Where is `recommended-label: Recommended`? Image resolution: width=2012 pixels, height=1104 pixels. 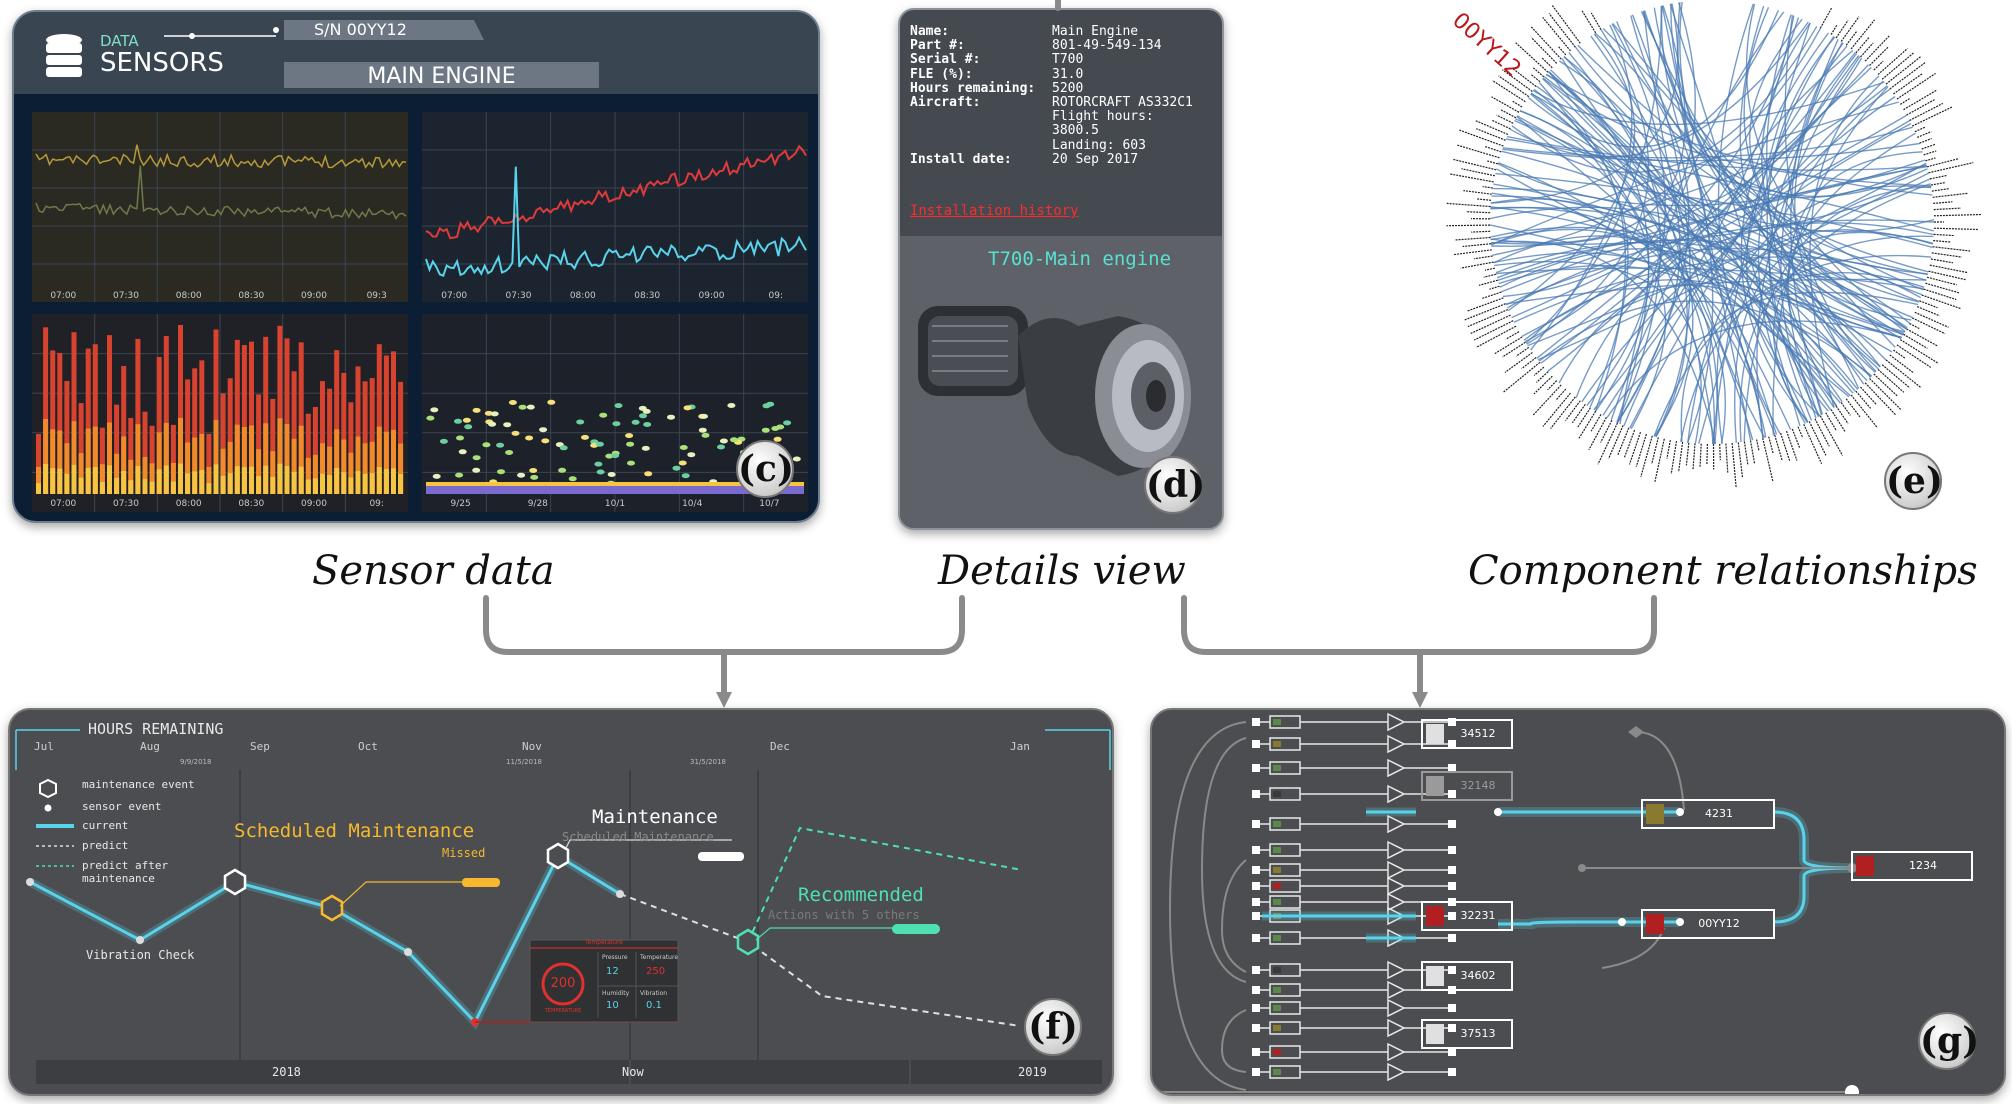
recommended-label: Recommended is located at coordinates (861, 895).